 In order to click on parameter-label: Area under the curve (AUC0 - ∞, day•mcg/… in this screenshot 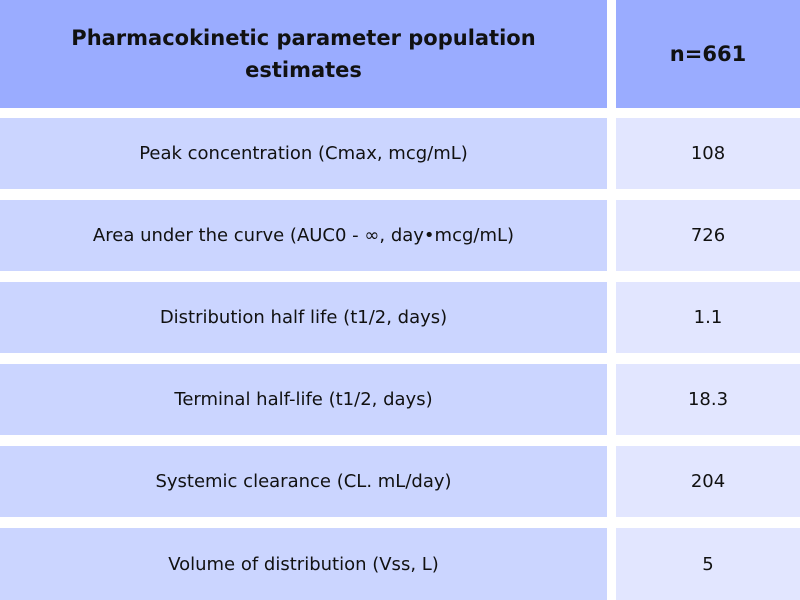, I will do `click(303, 235)`.